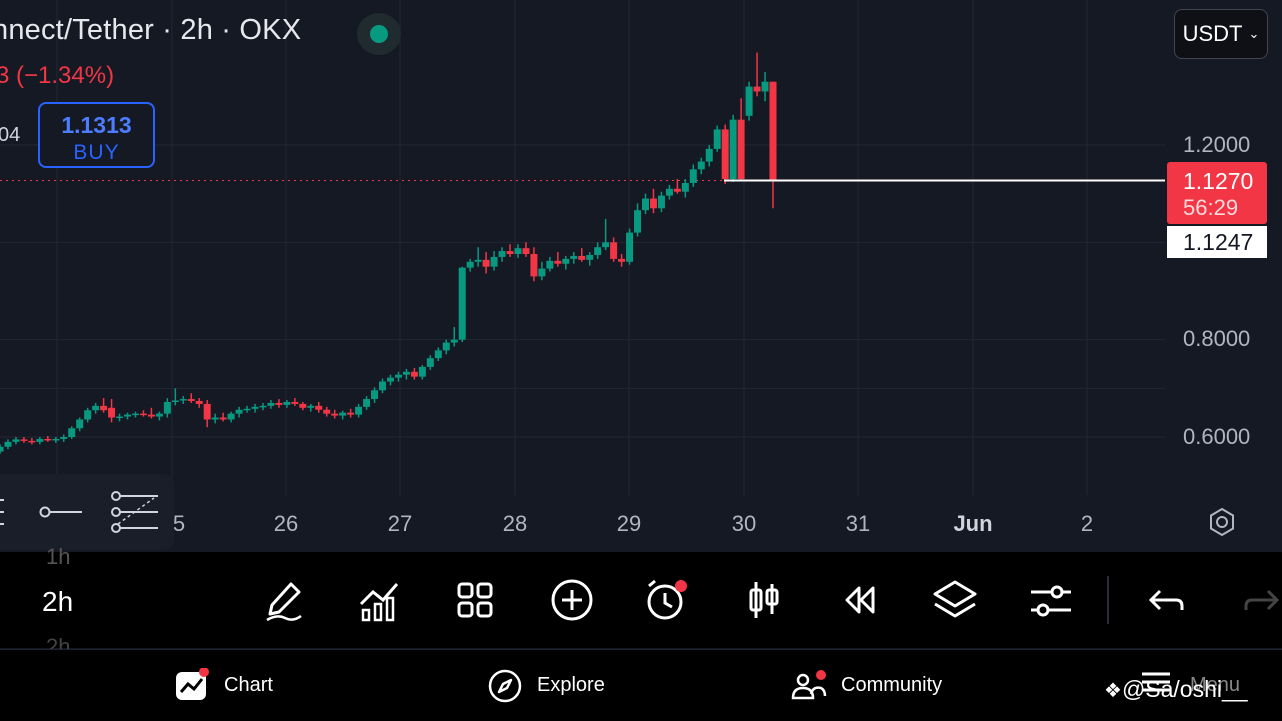 The width and height of the screenshot is (1282, 721). Describe the element at coordinates (285, 600) in the screenshot. I see `pen-icon` at that location.